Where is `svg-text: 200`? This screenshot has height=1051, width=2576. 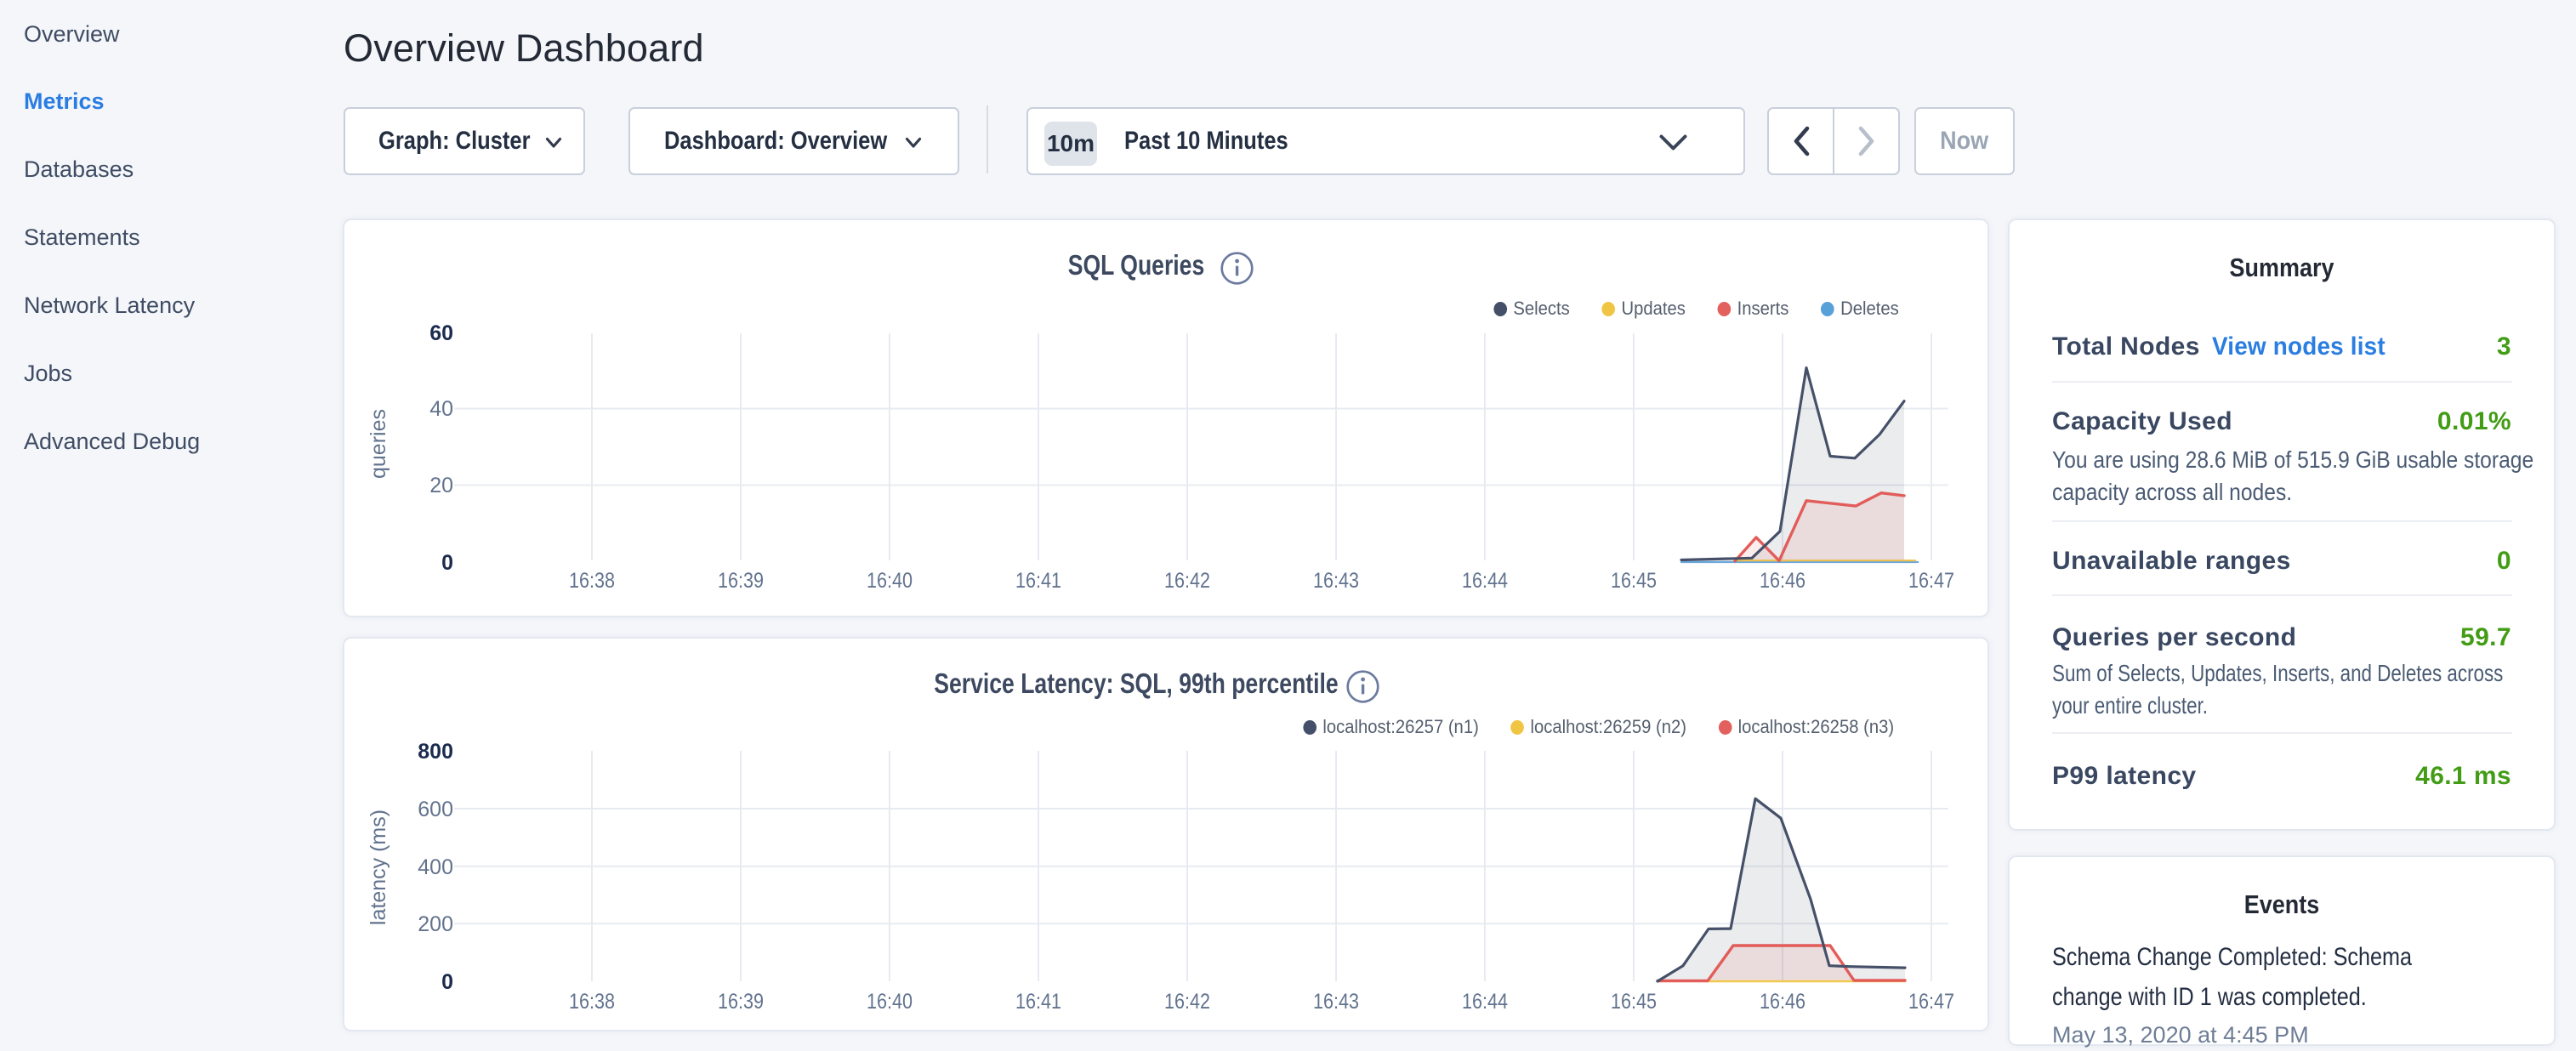
svg-text: 200 is located at coordinates (435, 924).